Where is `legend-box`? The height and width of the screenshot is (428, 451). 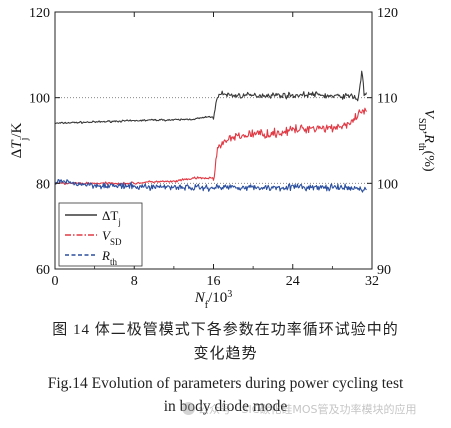 legend-box is located at coordinates (100, 234).